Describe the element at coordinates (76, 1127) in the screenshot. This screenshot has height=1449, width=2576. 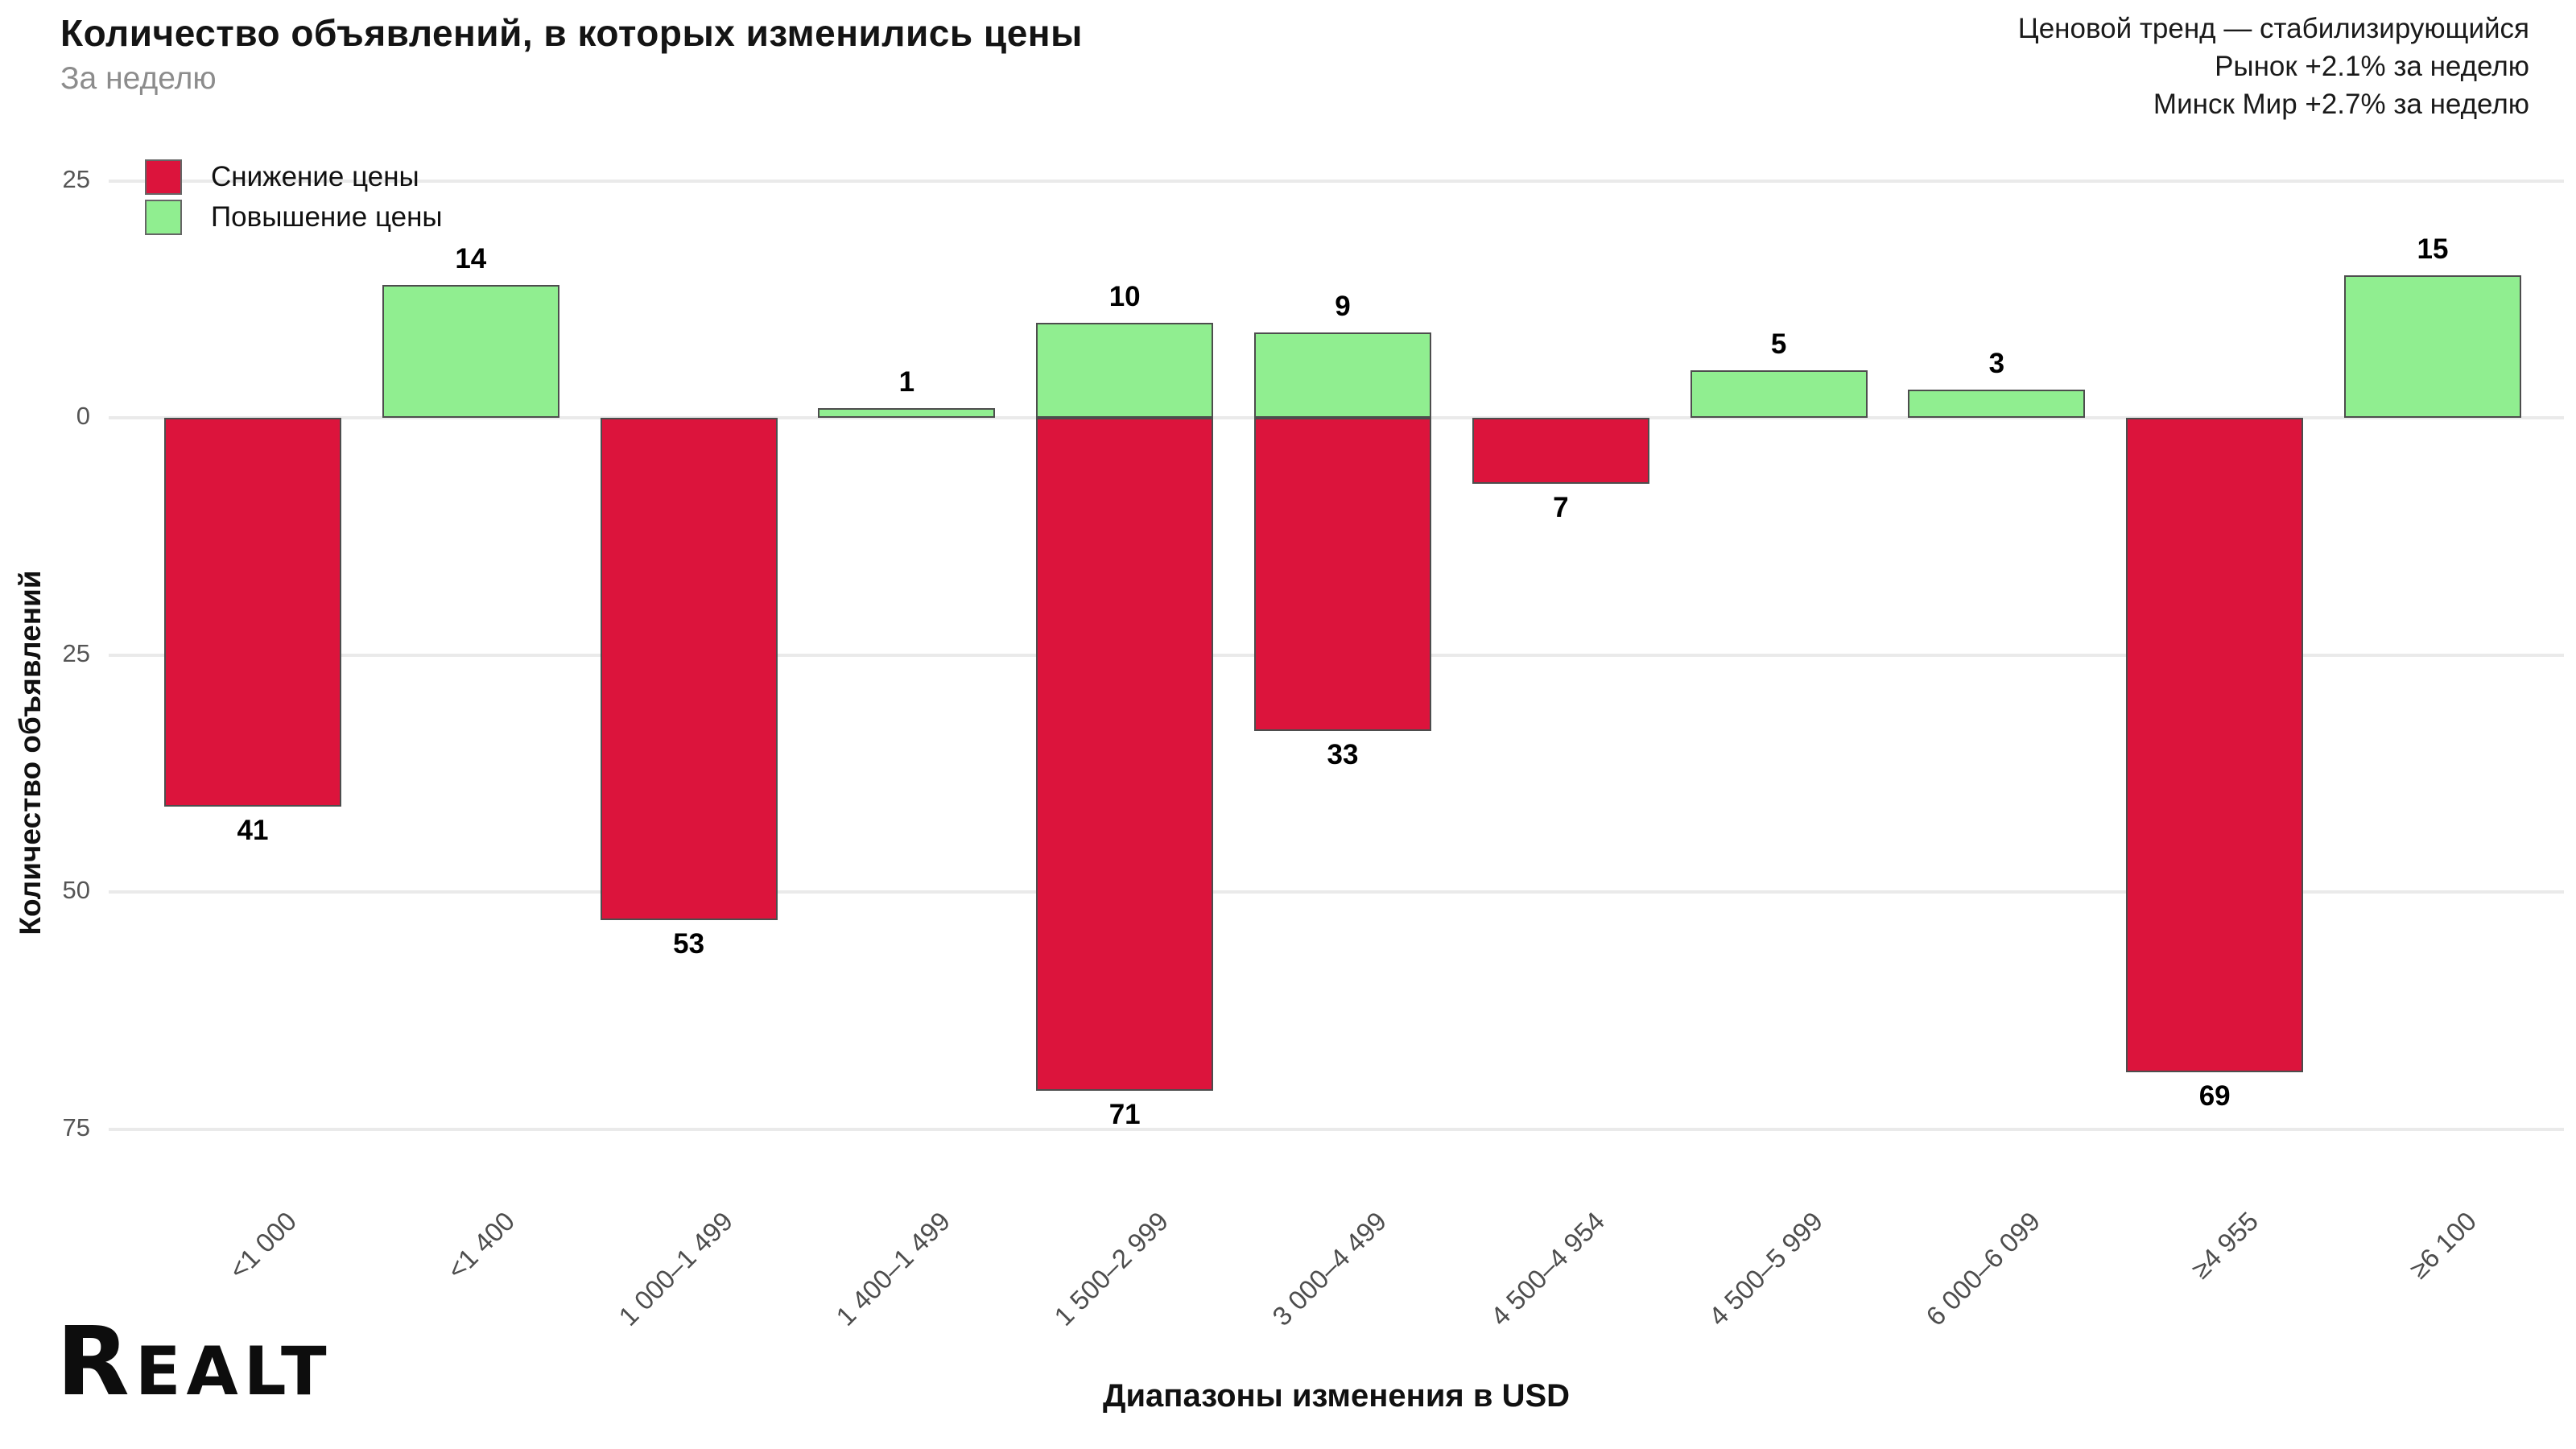
I see `y-tick-label: 75` at that location.